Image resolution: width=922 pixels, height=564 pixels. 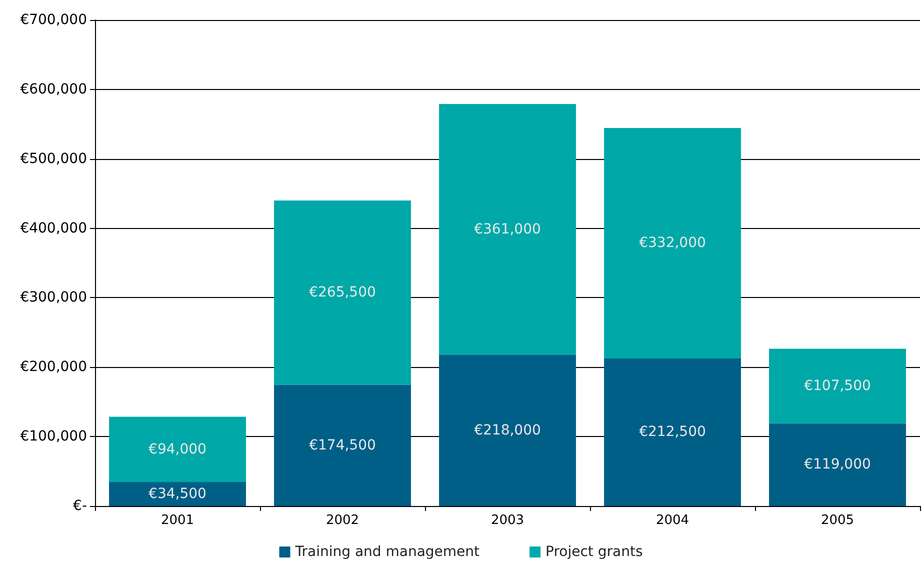 What do you see at coordinates (673, 520) in the screenshot?
I see `x-tick-label: 2004` at bounding box center [673, 520].